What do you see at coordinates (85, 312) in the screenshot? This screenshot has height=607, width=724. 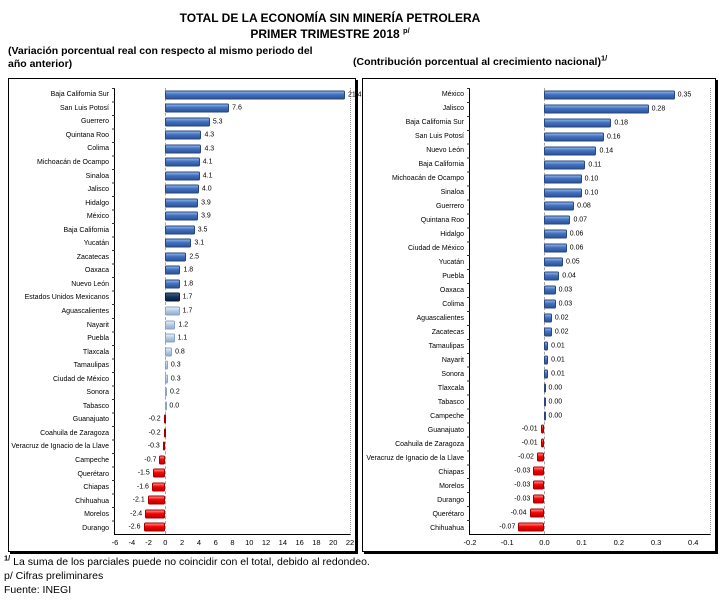 I see `category-label: Aguascalientes` at bounding box center [85, 312].